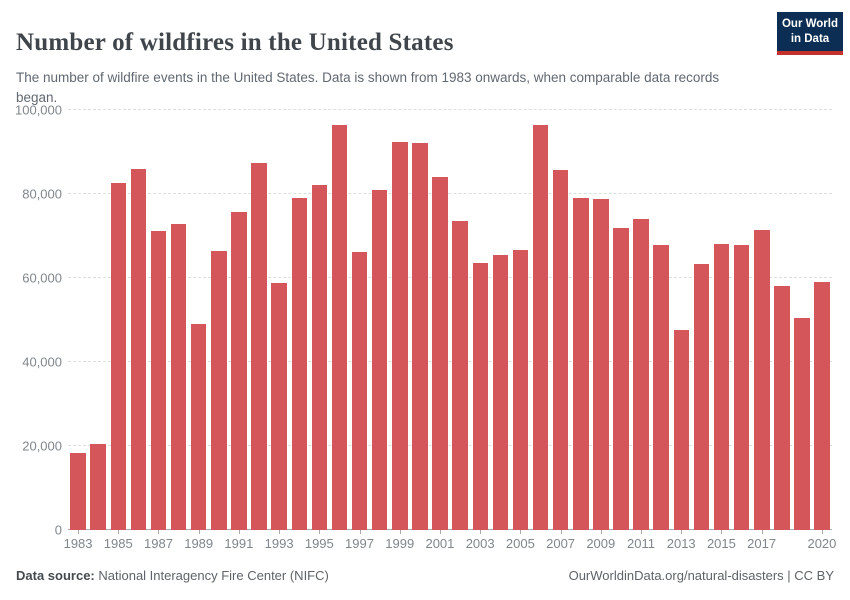 The image size is (850, 600). What do you see at coordinates (661, 387) in the screenshot?
I see `bar-rect-2012` at bounding box center [661, 387].